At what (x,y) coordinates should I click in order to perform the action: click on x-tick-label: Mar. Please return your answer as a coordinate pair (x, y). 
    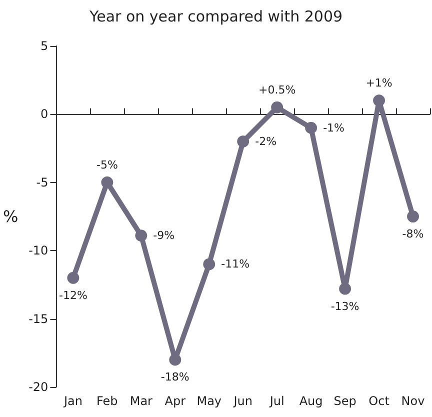
    Looking at the image, I should click on (141, 401).